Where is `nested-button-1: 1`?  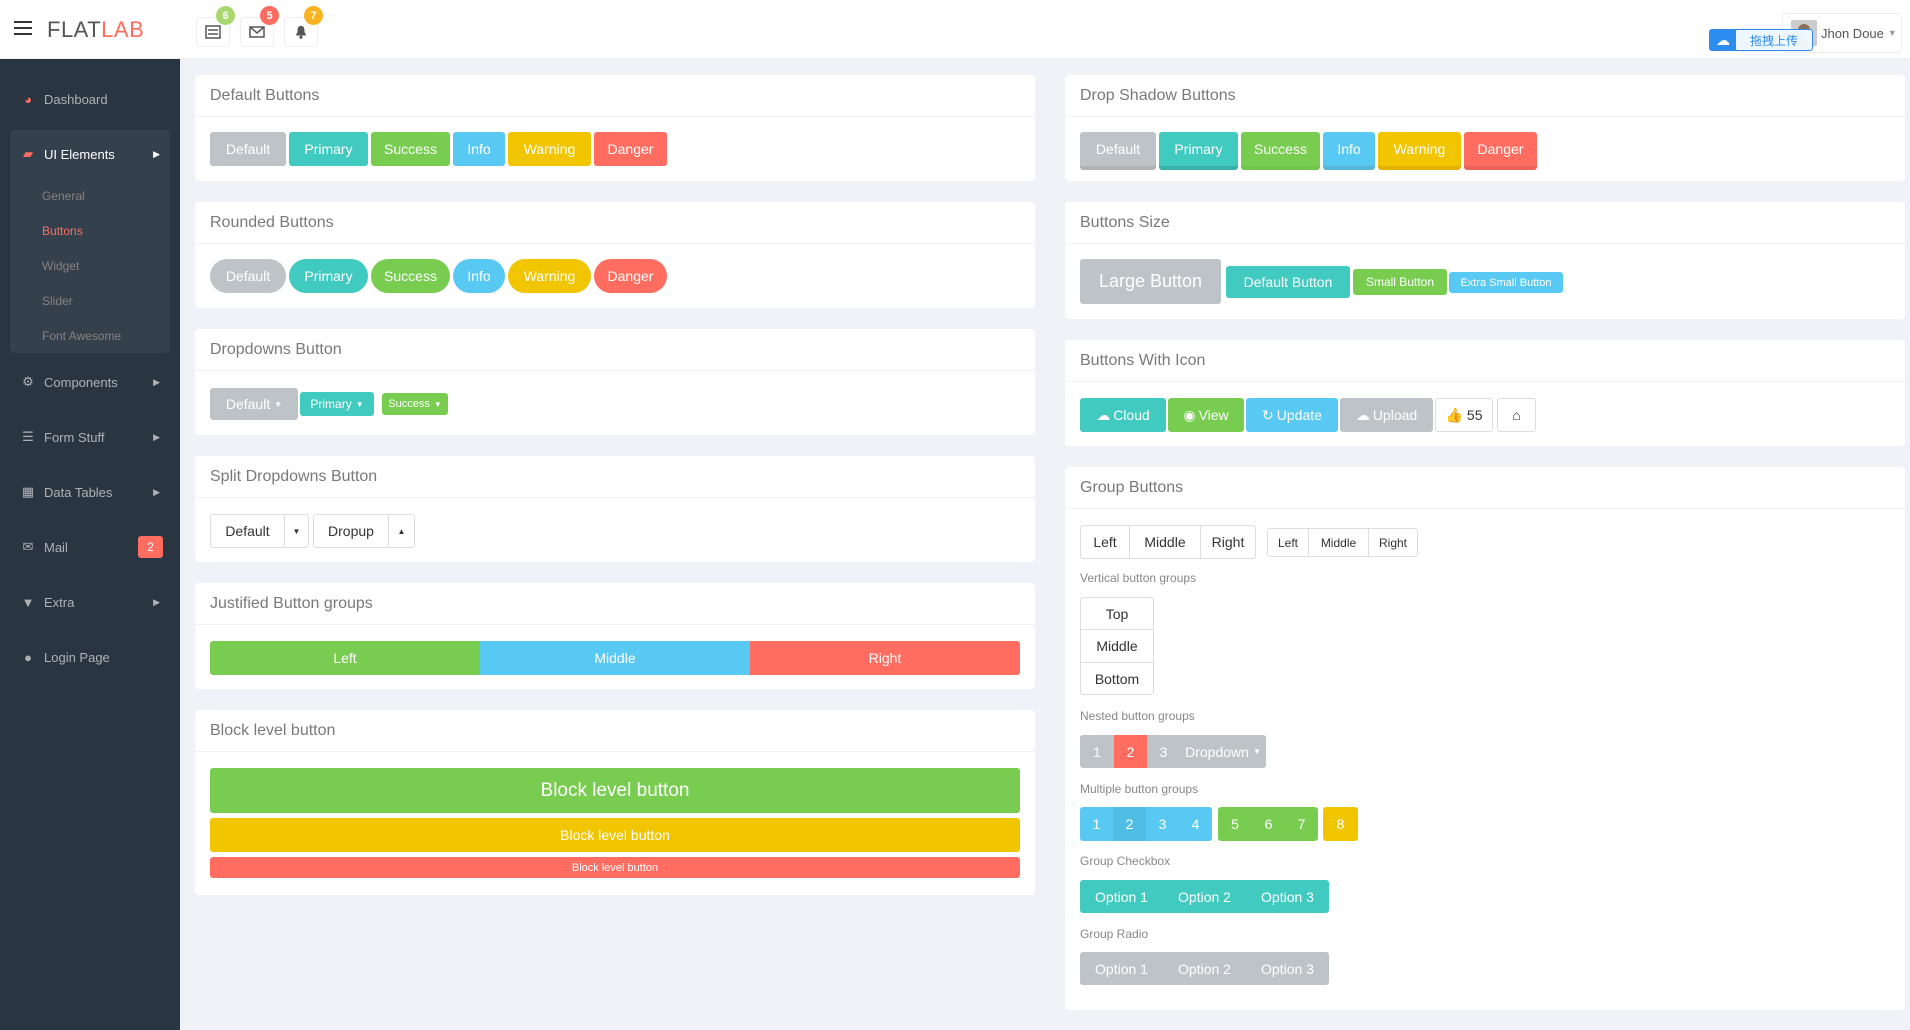
nested-button-1: 1 is located at coordinates (1097, 751).